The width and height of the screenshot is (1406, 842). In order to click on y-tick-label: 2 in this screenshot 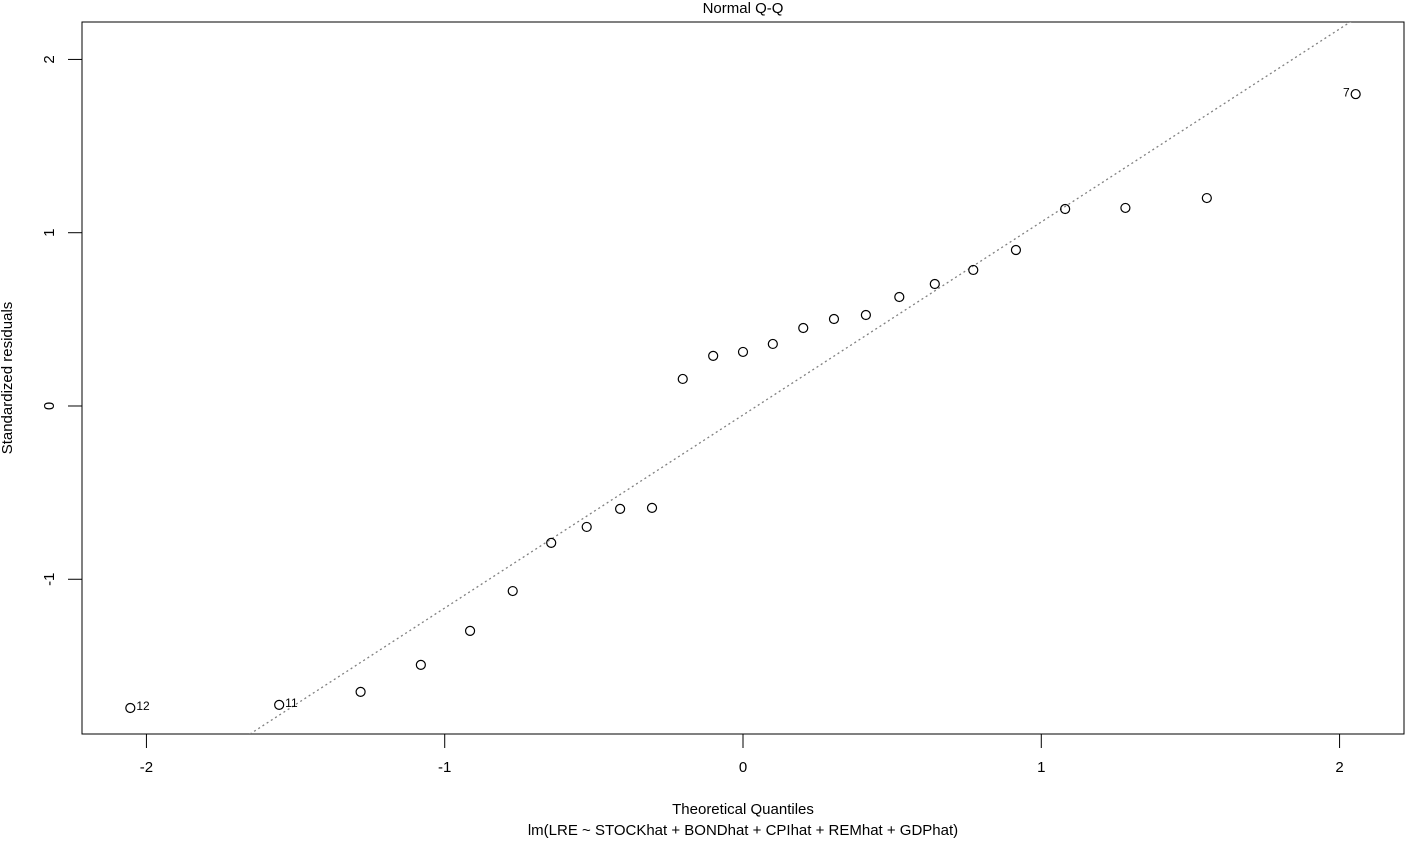, I will do `click(49, 59)`.